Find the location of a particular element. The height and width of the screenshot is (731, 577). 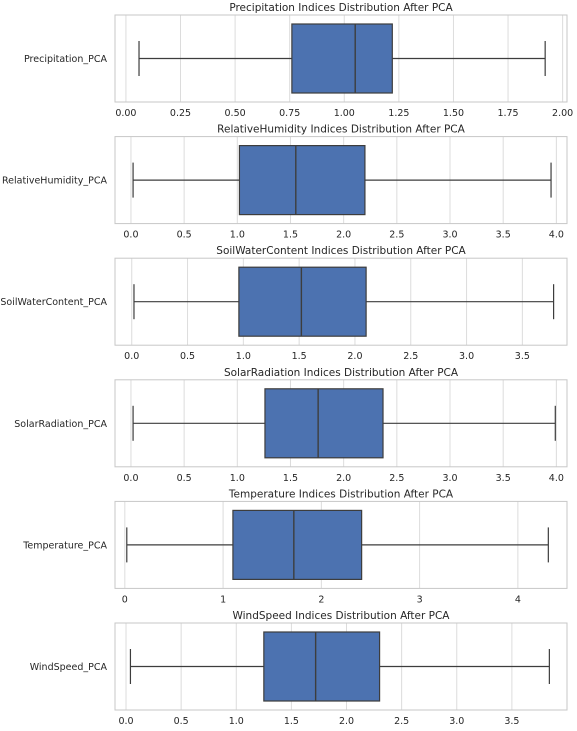

tick-label: 1.75 is located at coordinates (507, 113).